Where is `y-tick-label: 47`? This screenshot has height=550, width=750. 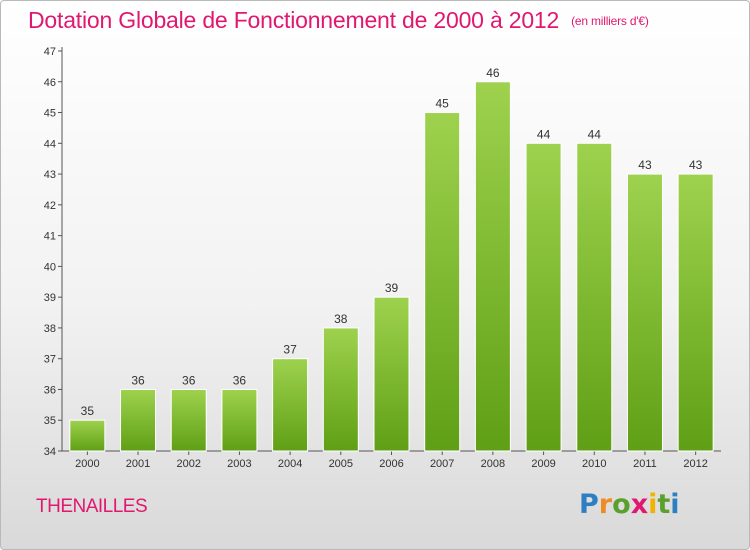
y-tick-label: 47 is located at coordinates (50, 52).